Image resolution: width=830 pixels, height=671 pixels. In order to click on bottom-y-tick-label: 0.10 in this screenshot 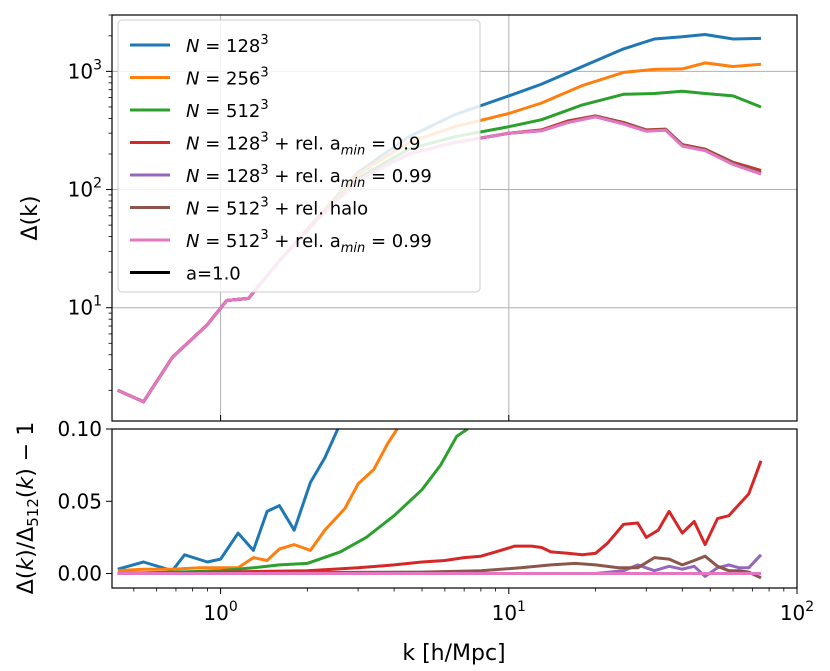, I will do `click(79, 429)`.